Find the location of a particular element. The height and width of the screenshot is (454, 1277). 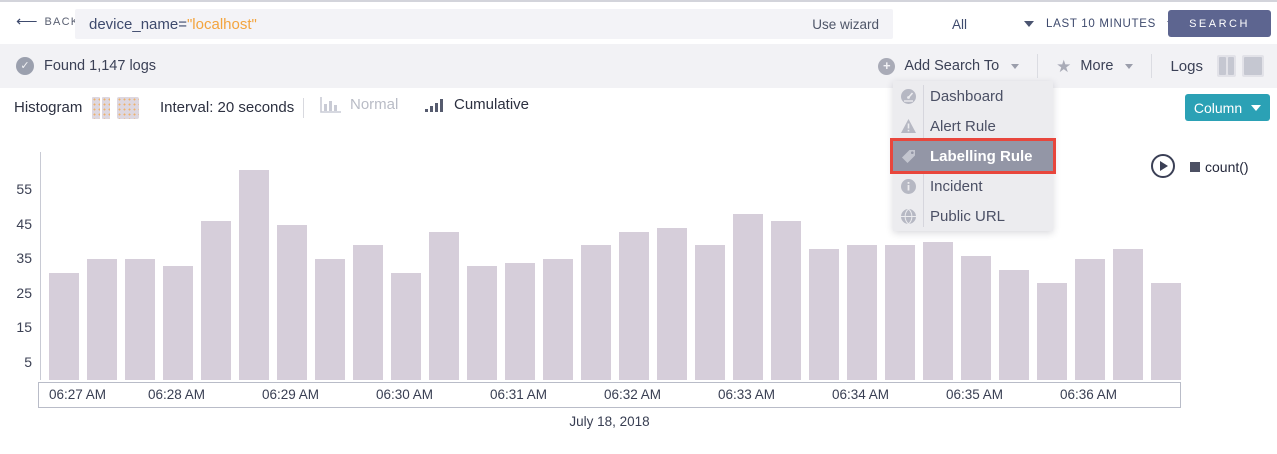

scope-dropdown: All is located at coordinates (989, 24).